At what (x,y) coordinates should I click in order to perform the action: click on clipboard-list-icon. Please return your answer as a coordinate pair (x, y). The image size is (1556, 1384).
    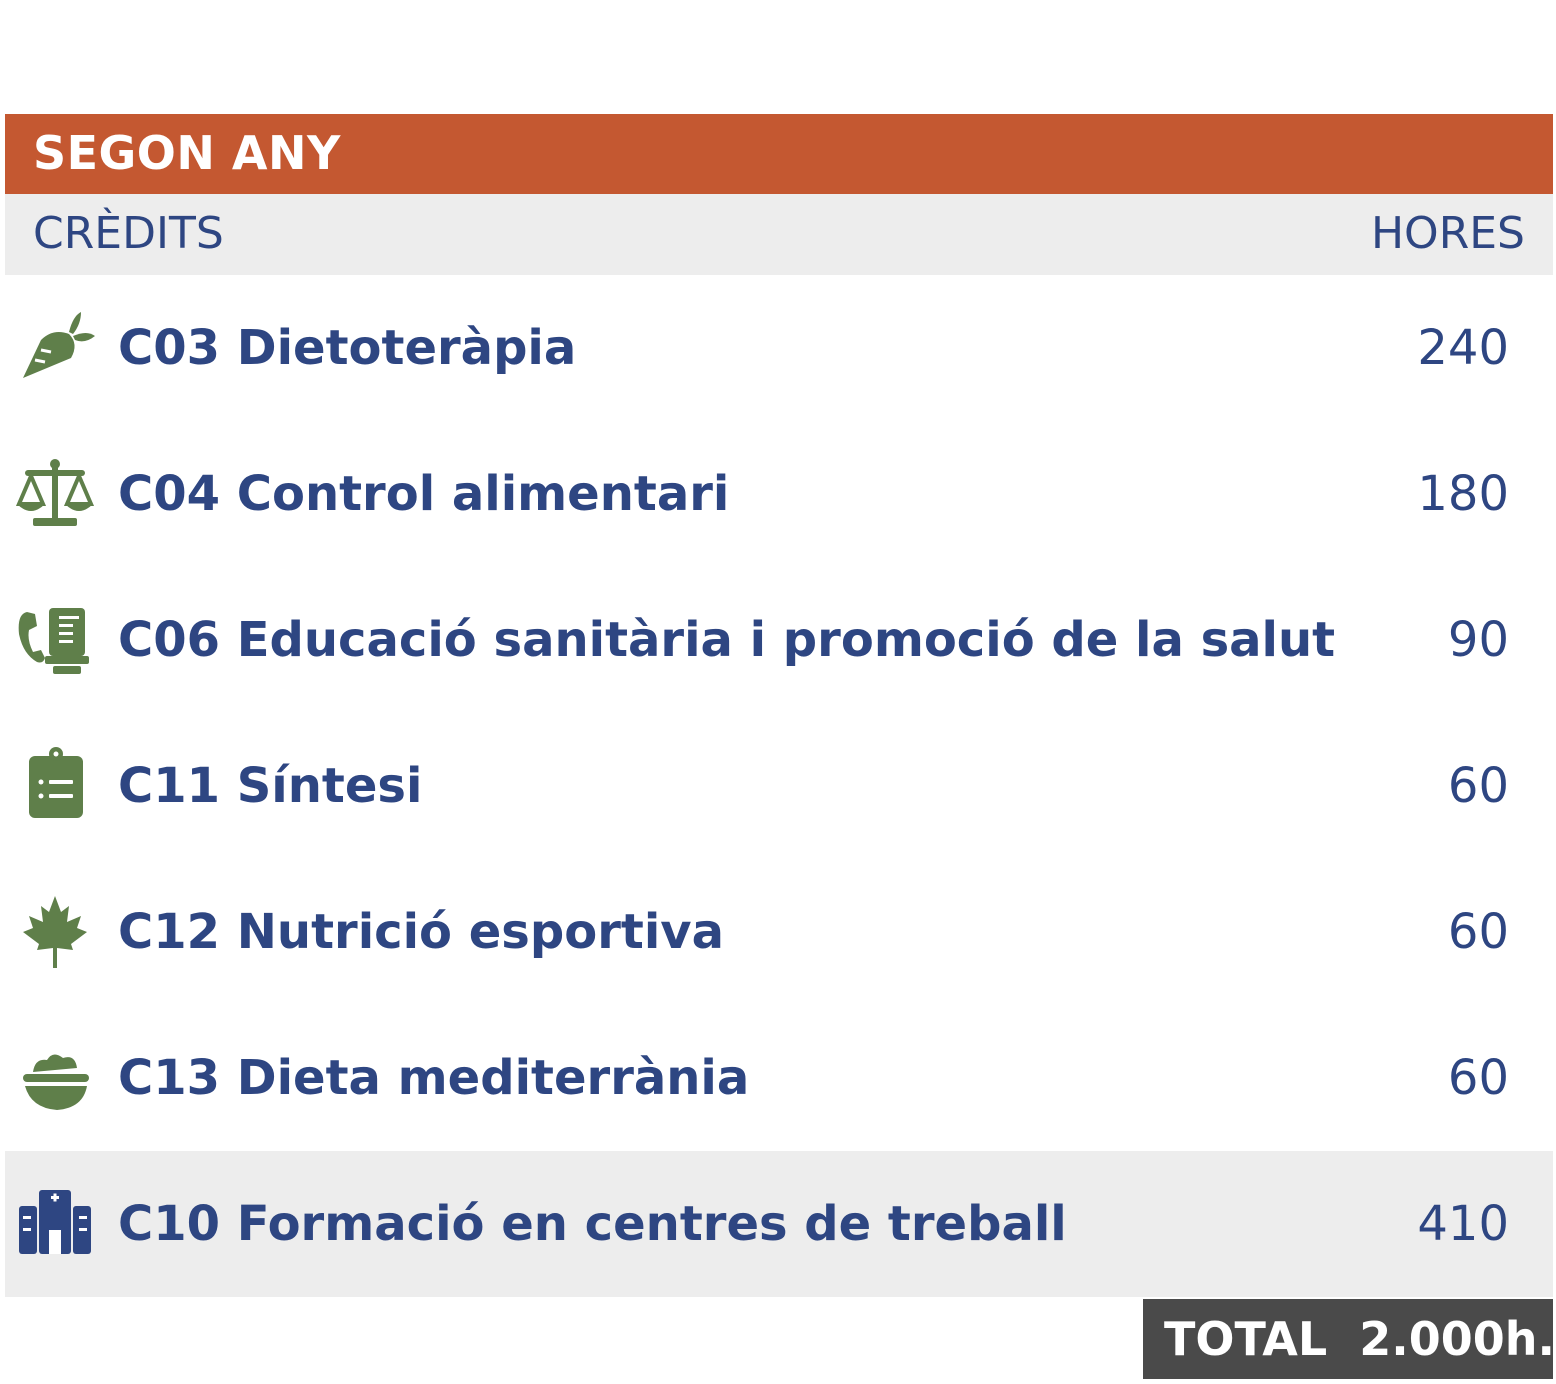
    Looking at the image, I should click on (55, 786).